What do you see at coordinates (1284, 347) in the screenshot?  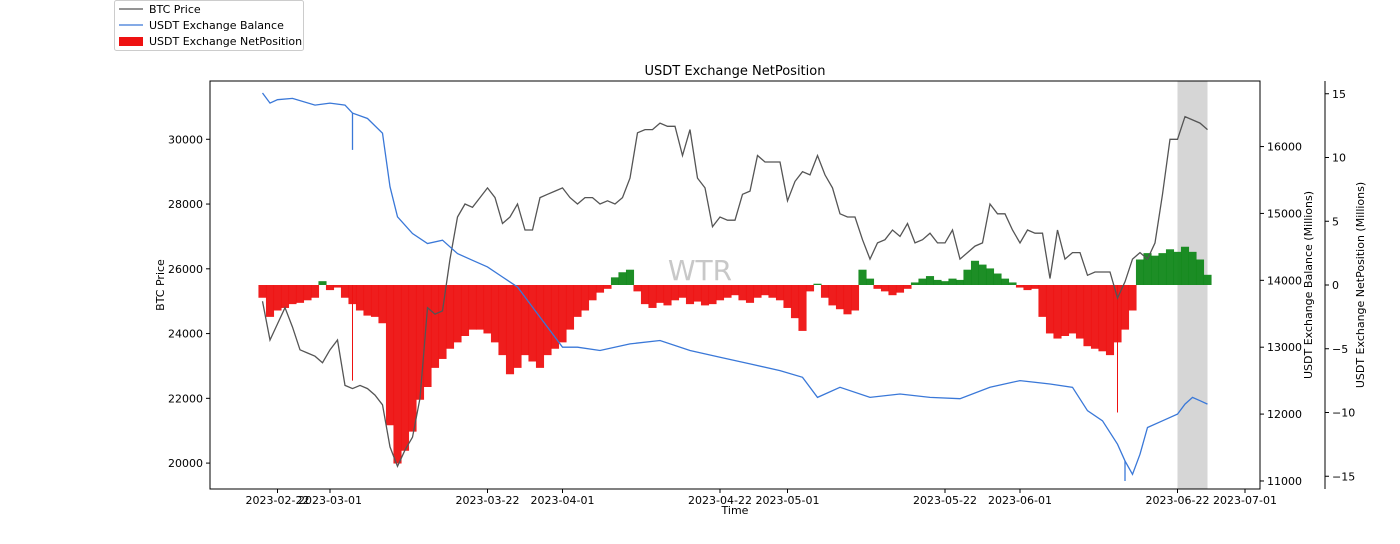 I see `balance-tick-label: 13000` at bounding box center [1284, 347].